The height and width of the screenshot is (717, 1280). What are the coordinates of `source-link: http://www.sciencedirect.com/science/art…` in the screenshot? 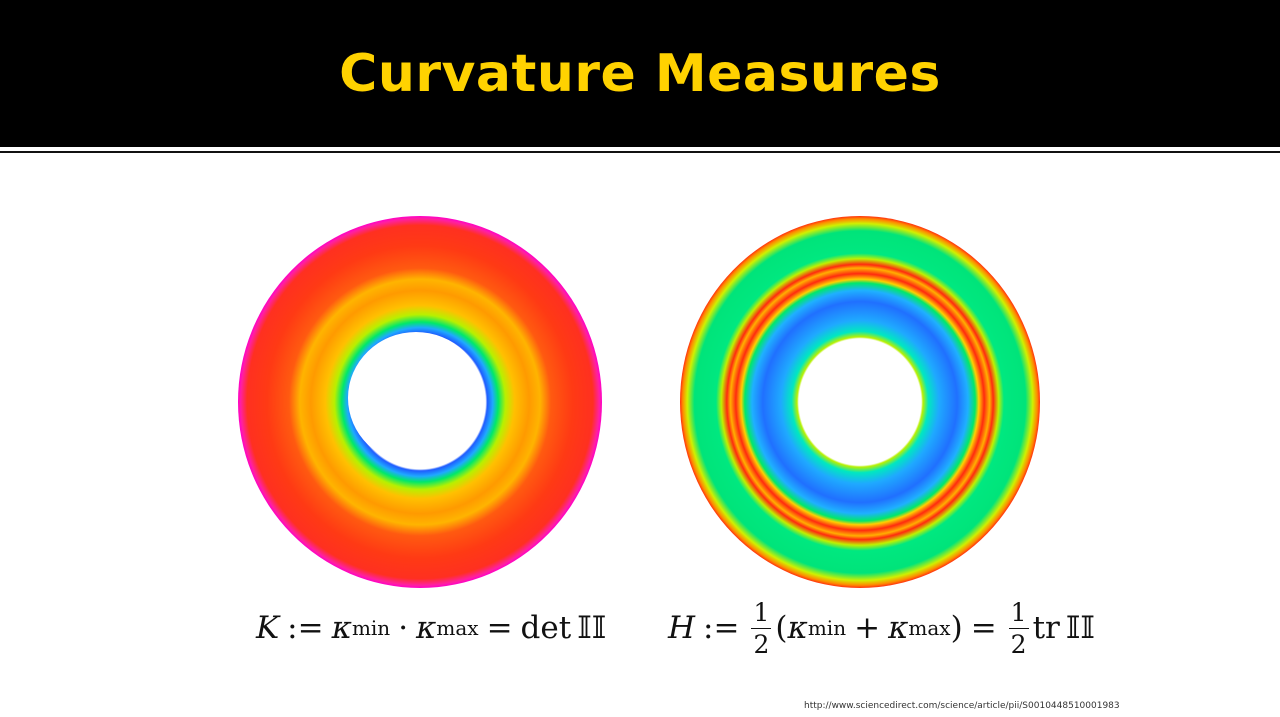 It's located at (962, 706).